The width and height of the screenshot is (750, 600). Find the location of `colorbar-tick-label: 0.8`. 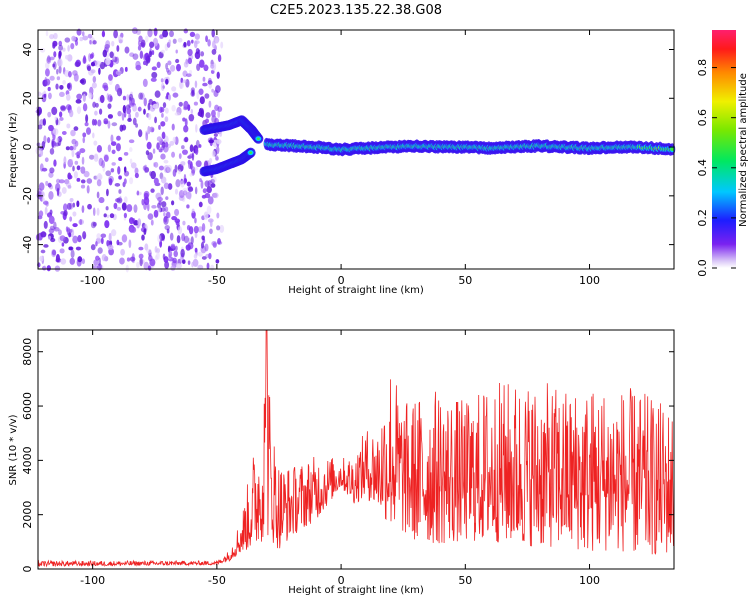

colorbar-tick-label: 0.8 is located at coordinates (702, 68).